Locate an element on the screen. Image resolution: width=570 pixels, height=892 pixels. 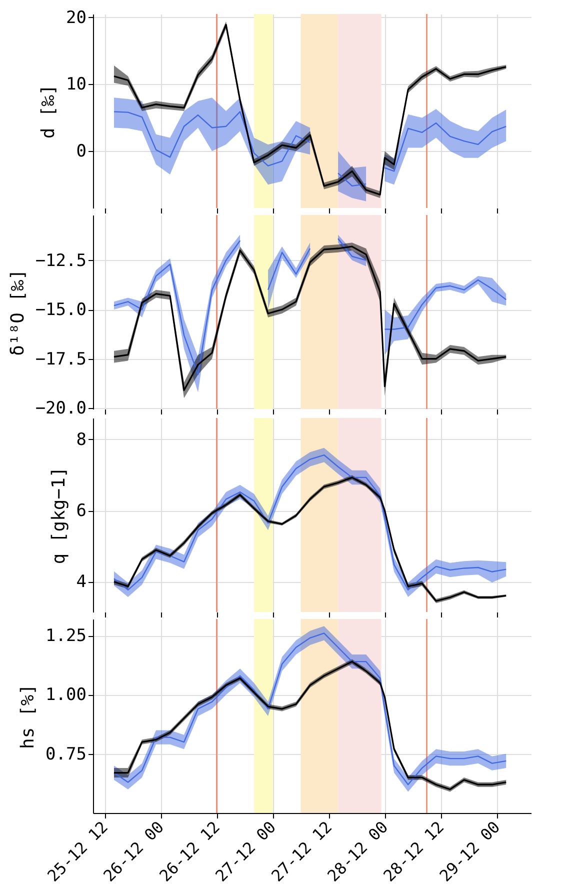
y-tick-label: −15.0 is located at coordinates (60, 310).